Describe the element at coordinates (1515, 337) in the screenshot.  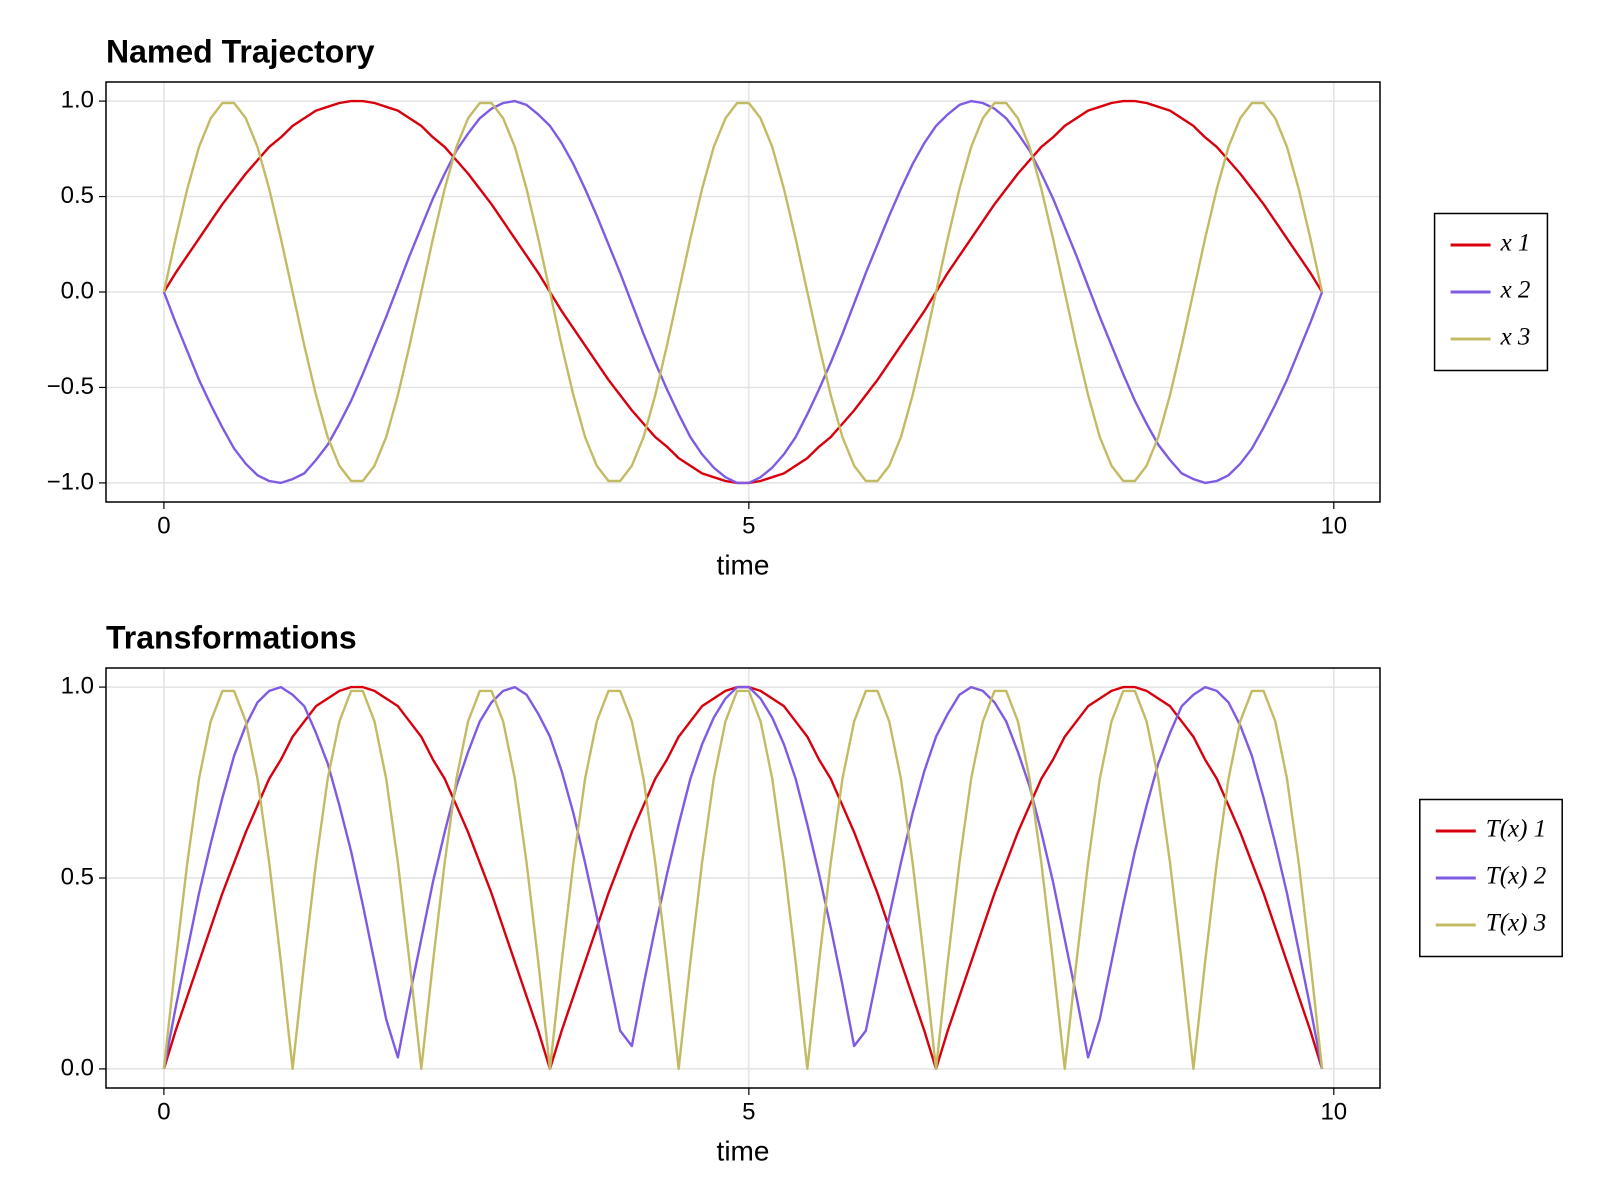
I see `legend-label: x 3` at that location.